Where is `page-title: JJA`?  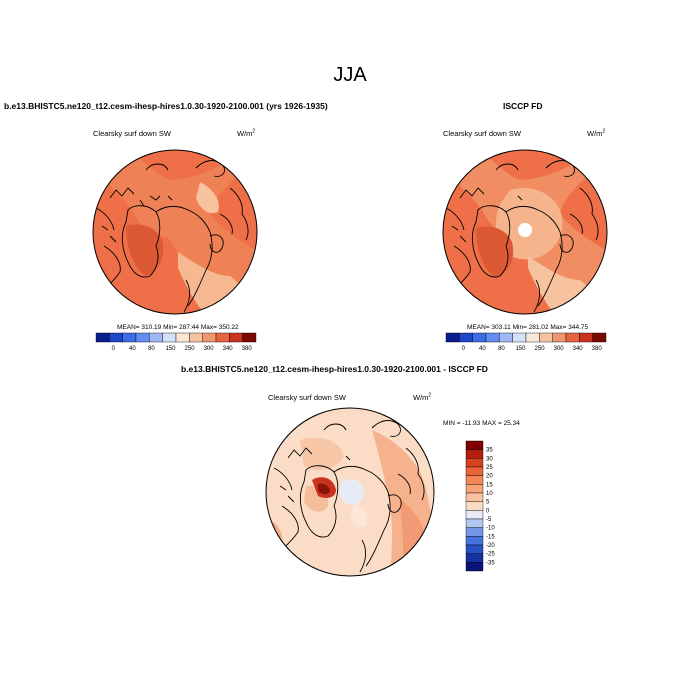 page-title: JJA is located at coordinates (350, 75).